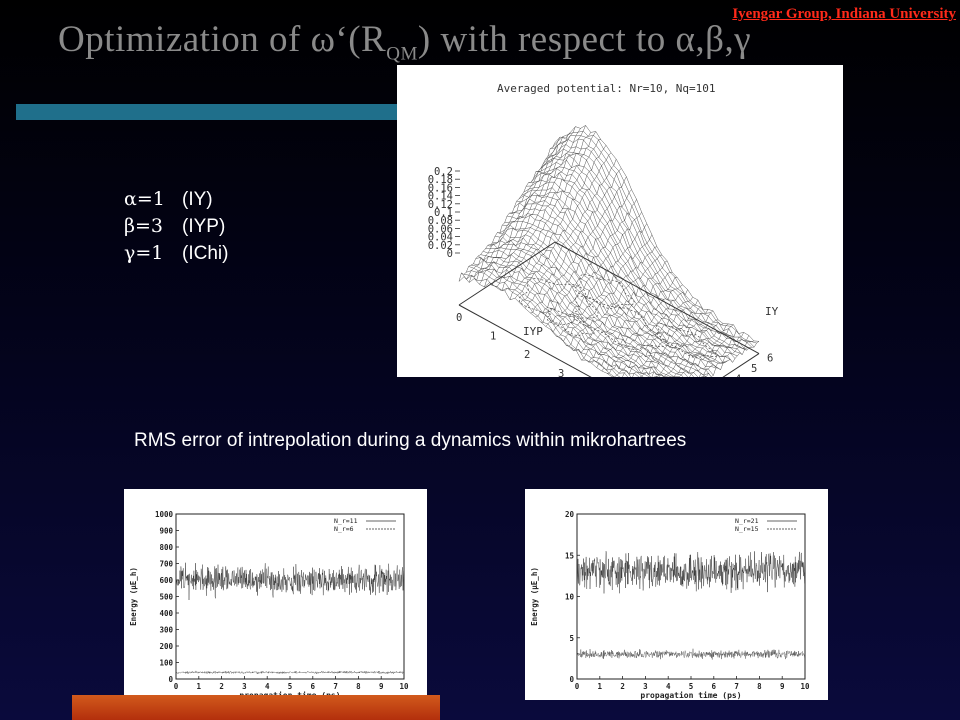 This screenshot has height=720, width=960. What do you see at coordinates (208, 112) in the screenshot?
I see `decorative-bar` at bounding box center [208, 112].